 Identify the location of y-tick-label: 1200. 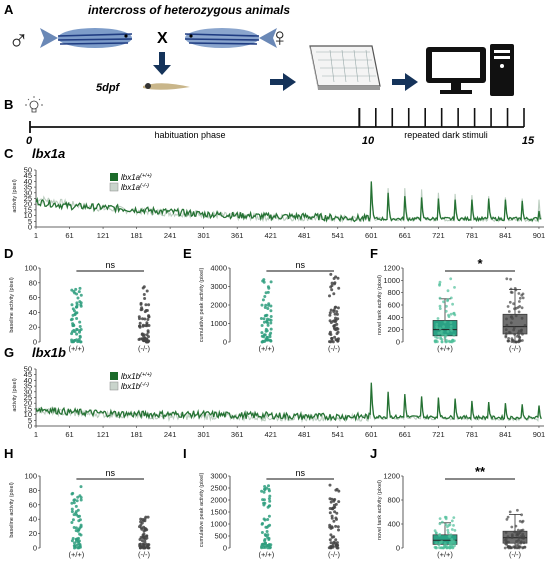
(391, 268).